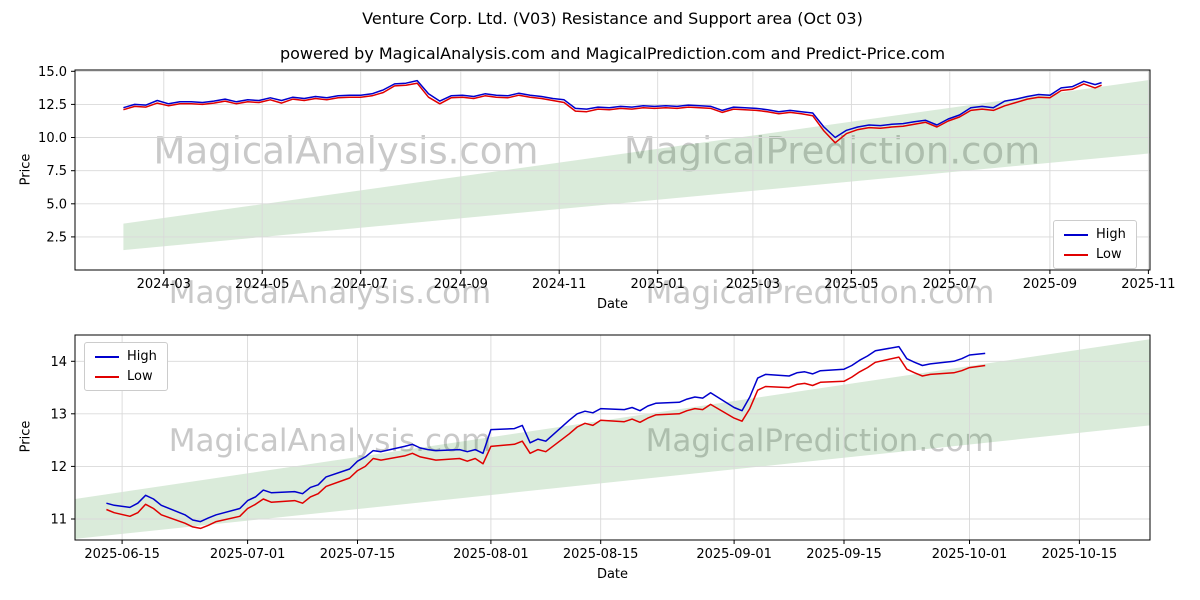  Describe the element at coordinates (461, 284) in the screenshot. I see `x-tick-label: 2024-09` at that location.